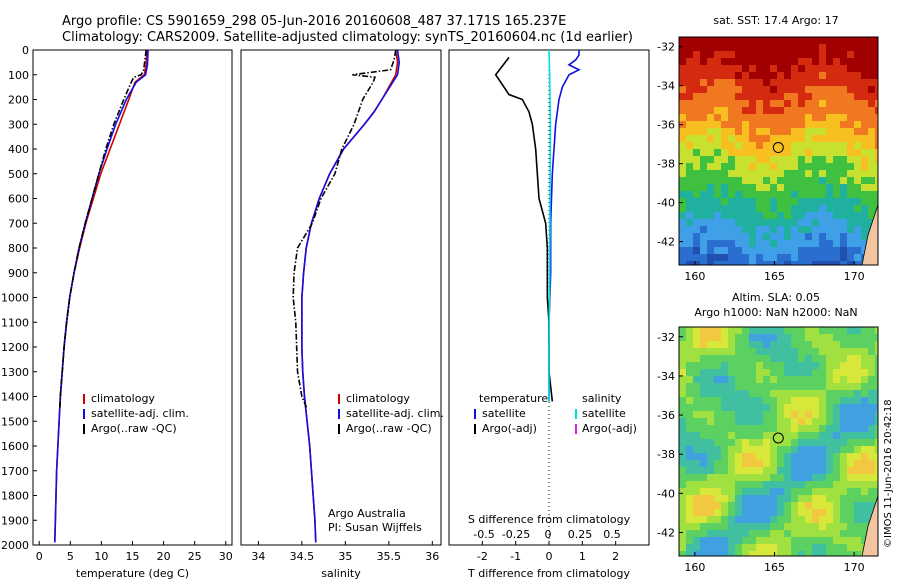 The width and height of the screenshot is (900, 580). What do you see at coordinates (615, 556) in the screenshot?
I see `difference-tick-label: 2` at bounding box center [615, 556].